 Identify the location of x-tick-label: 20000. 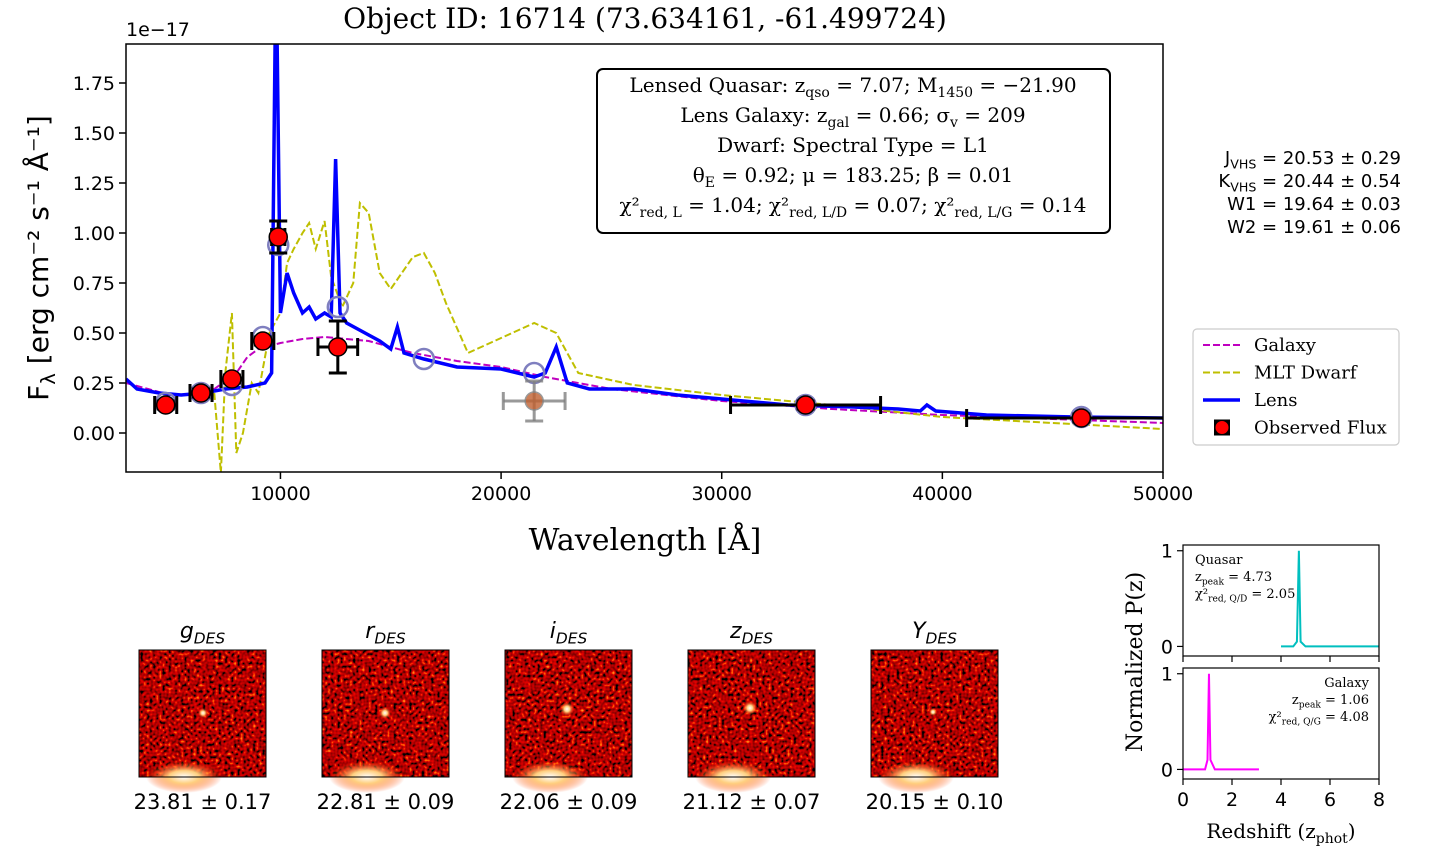
(501, 494).